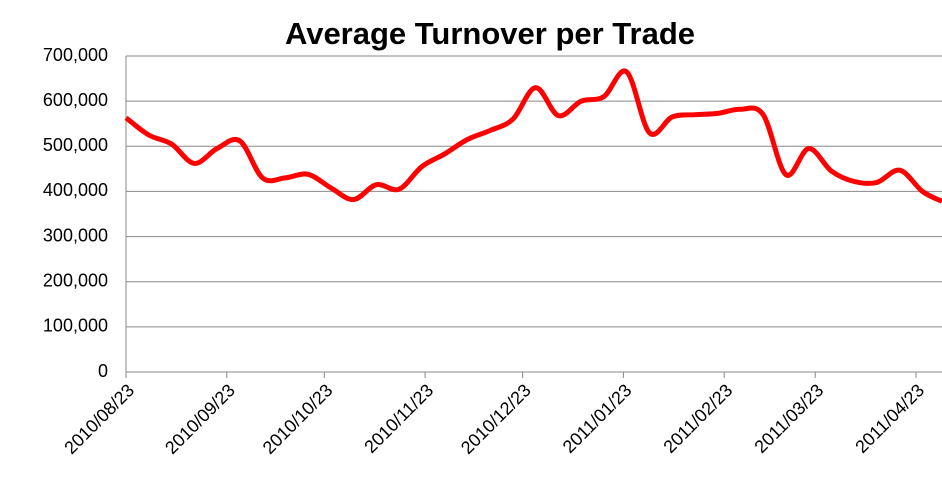 This screenshot has height=504, width=942. What do you see at coordinates (75, 190) in the screenshot?
I see `y-tick-label: 400,000` at bounding box center [75, 190].